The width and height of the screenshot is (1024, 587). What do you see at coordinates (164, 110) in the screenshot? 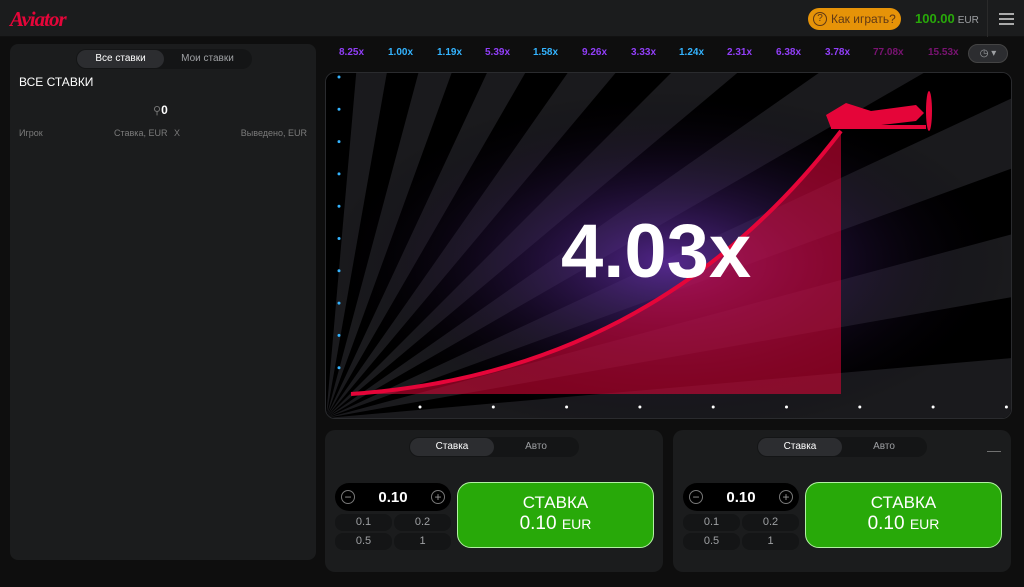
I see `players-count-value: 0` at bounding box center [164, 110].